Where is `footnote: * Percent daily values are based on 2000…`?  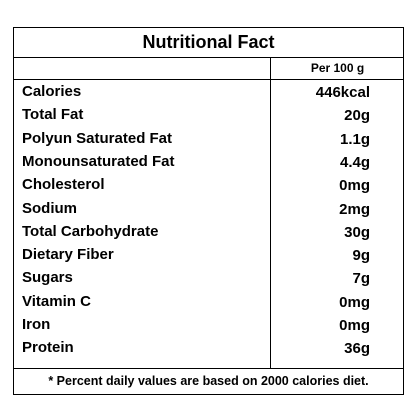 footnote: * Percent daily values are based on 2000… is located at coordinates (208, 381).